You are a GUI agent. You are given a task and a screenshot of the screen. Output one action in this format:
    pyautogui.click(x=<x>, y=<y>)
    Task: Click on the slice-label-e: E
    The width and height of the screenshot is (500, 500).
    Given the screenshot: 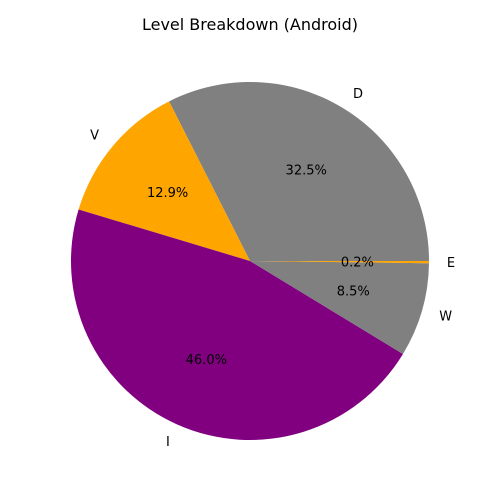 What is the action you would take?
    pyautogui.click(x=451, y=263)
    